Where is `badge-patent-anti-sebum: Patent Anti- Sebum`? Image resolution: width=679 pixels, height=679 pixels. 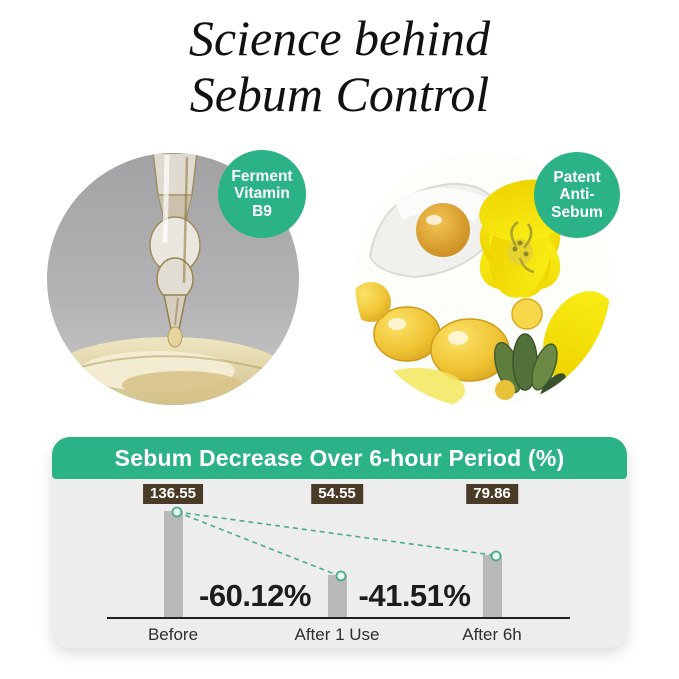
badge-patent-anti-sebum: Patent Anti- Sebum is located at coordinates (577, 195).